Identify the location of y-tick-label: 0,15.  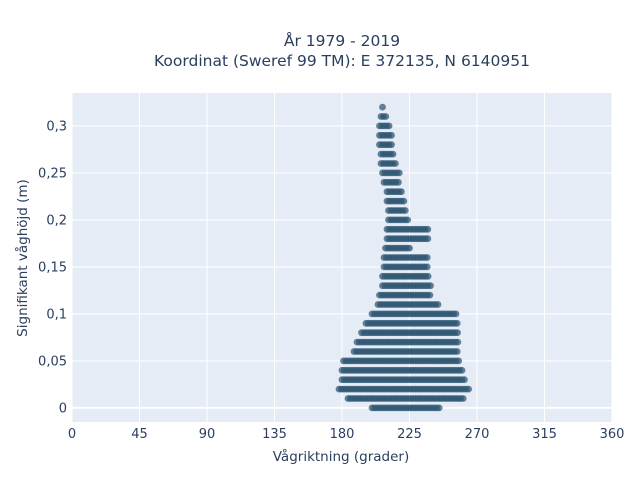
(52, 267).